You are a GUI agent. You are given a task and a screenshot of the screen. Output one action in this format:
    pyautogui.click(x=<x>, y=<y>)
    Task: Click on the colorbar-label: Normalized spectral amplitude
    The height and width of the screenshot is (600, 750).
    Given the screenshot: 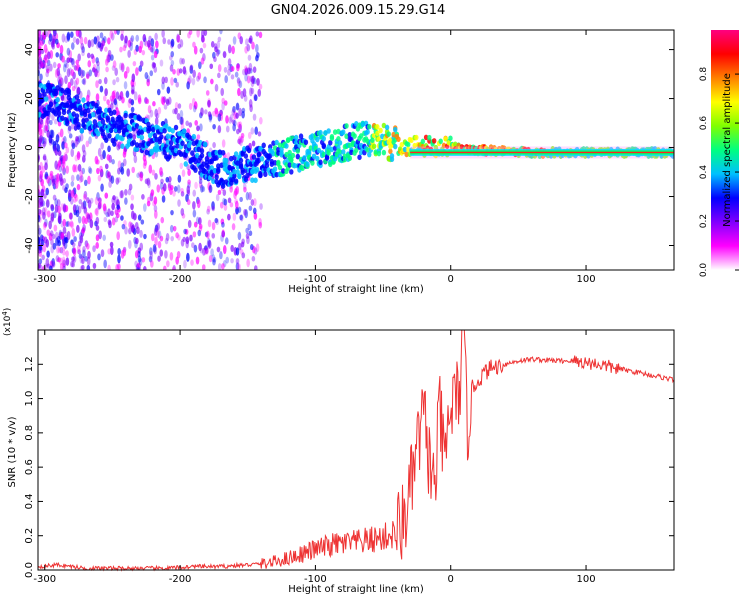 What is the action you would take?
    pyautogui.click(x=727, y=150)
    